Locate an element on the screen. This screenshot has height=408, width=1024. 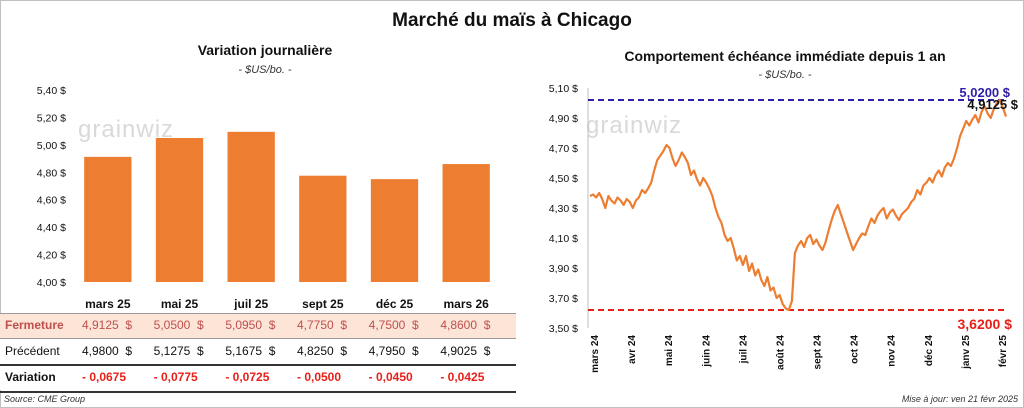
y-tick-label: 4,40 $ is located at coordinates (51, 228).